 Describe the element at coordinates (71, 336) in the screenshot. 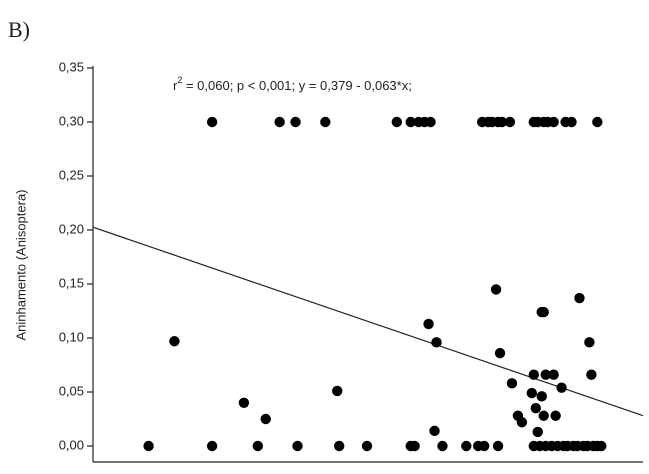

I see `y-tick-label: 0,10` at that location.